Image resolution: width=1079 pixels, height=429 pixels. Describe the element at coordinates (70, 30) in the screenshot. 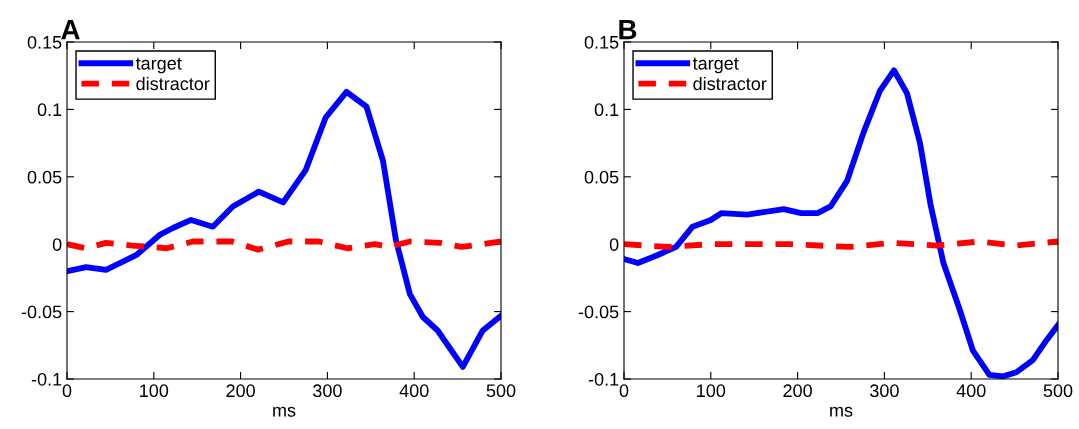

I see `chart-title: A` at that location.